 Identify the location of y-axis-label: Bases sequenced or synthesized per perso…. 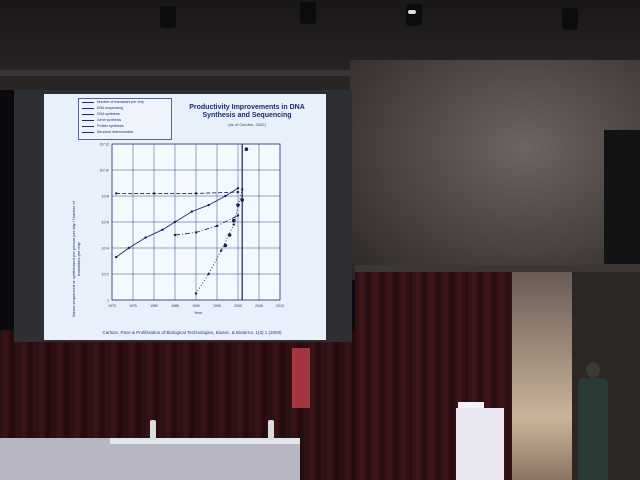
(76, 259).